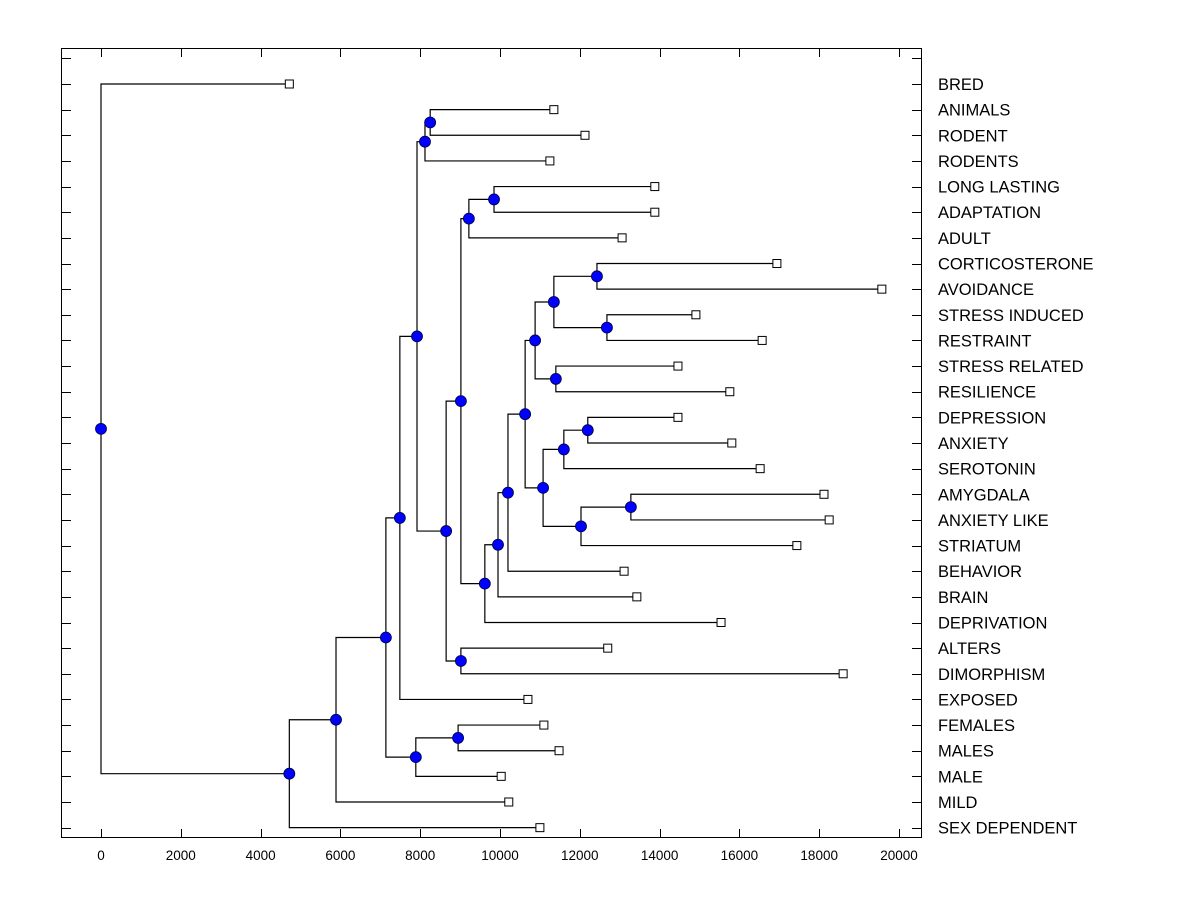  What do you see at coordinates (340, 855) in the screenshot?
I see `x-tick-label: 6000` at bounding box center [340, 855].